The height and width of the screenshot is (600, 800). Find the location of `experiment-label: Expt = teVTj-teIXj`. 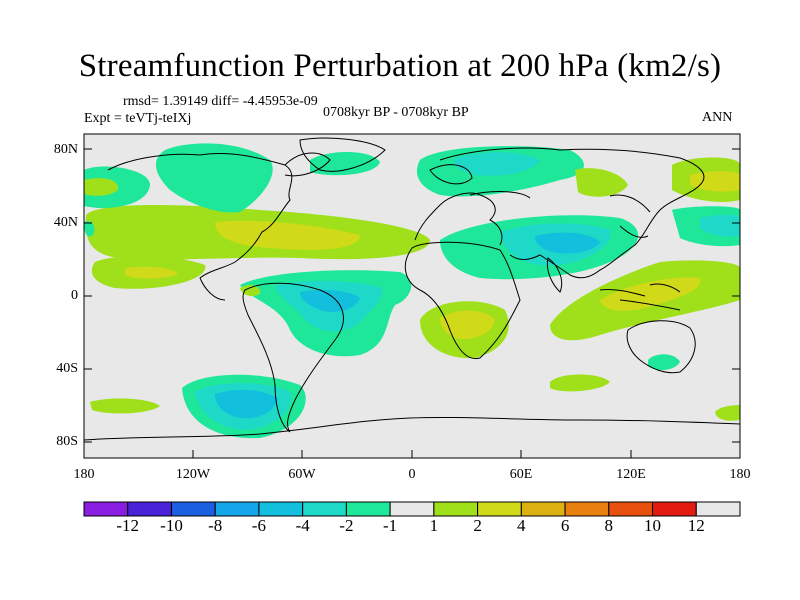

experiment-label: Expt = teVTj-teIXj is located at coordinates (138, 118).